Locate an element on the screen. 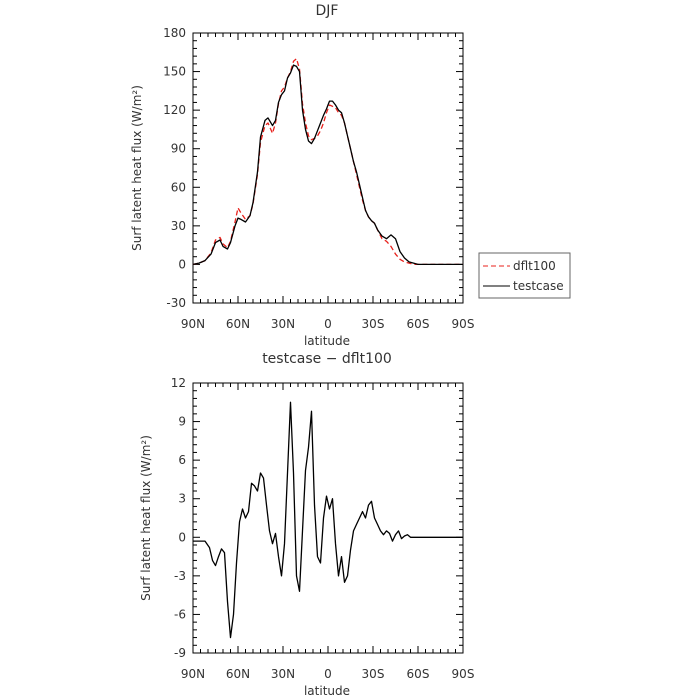  chart-title: DJF is located at coordinates (327, 11).